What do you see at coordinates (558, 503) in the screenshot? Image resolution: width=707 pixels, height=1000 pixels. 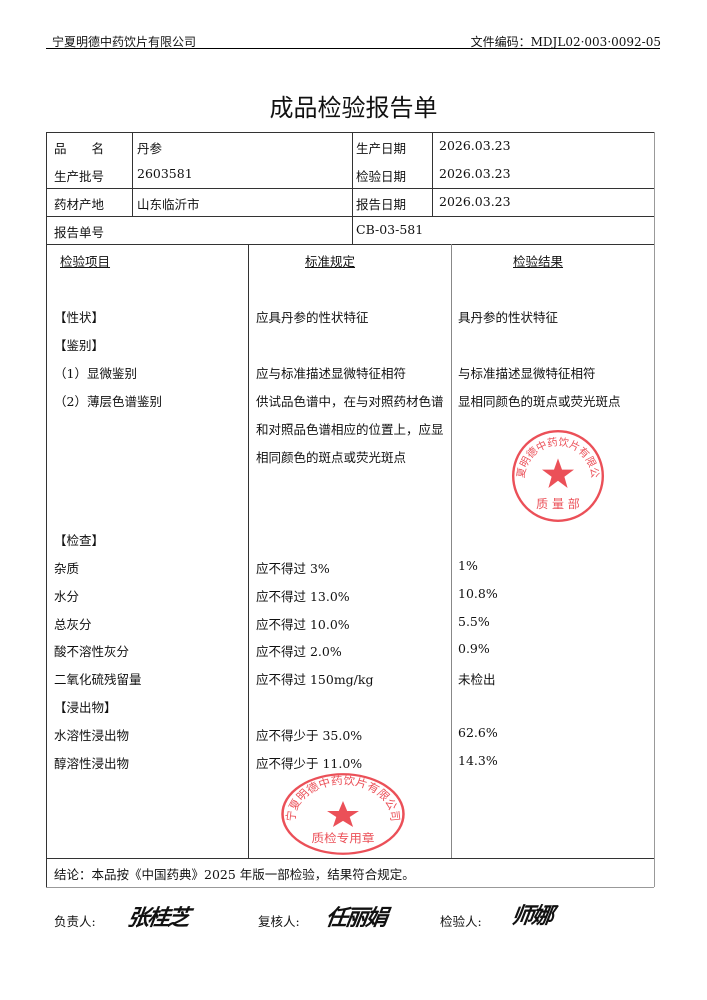 I see `seal-center-text: 质 量 部` at bounding box center [558, 503].